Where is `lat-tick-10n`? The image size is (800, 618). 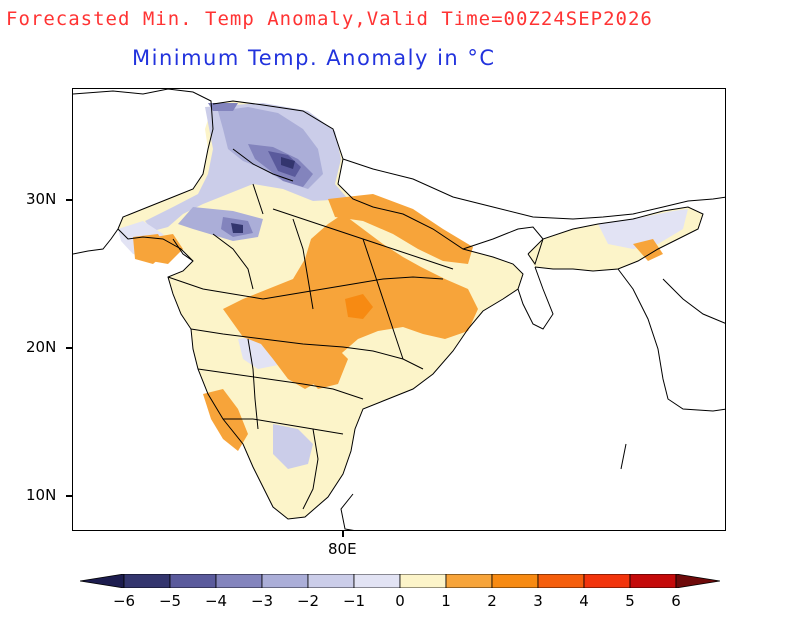
lat-tick-10n is located at coordinates (69, 496).